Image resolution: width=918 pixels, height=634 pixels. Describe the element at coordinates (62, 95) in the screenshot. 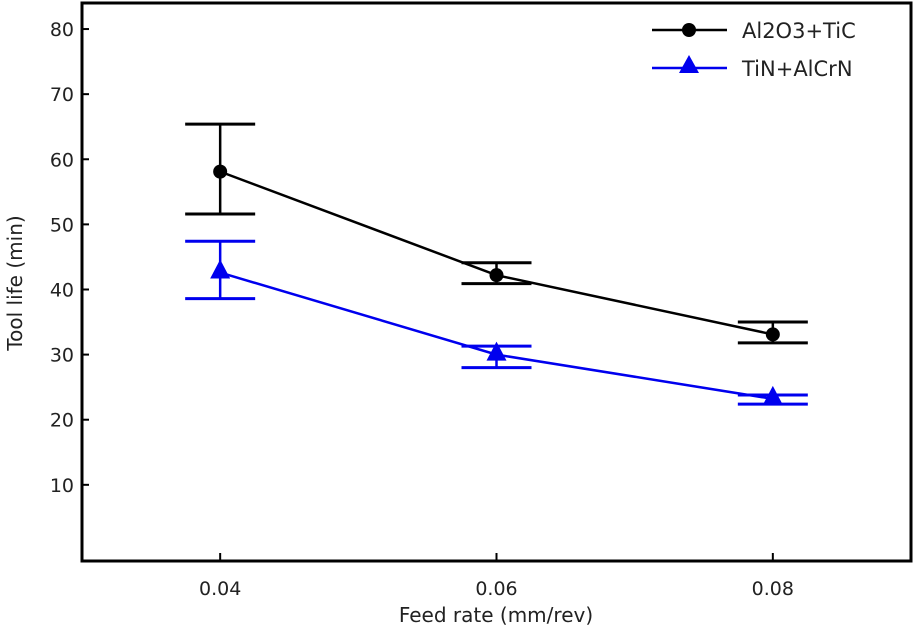

I see `y-tick-label: 70` at that location.